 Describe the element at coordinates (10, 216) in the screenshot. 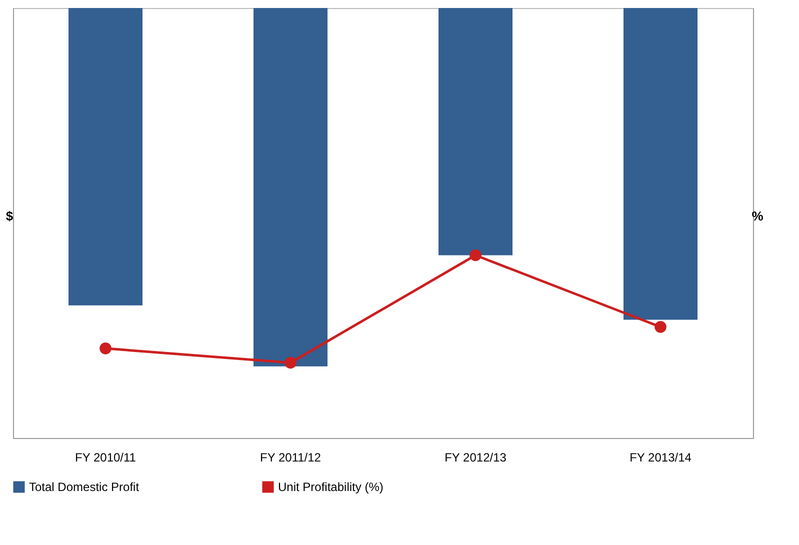

I see `y-axis-title: $` at that location.